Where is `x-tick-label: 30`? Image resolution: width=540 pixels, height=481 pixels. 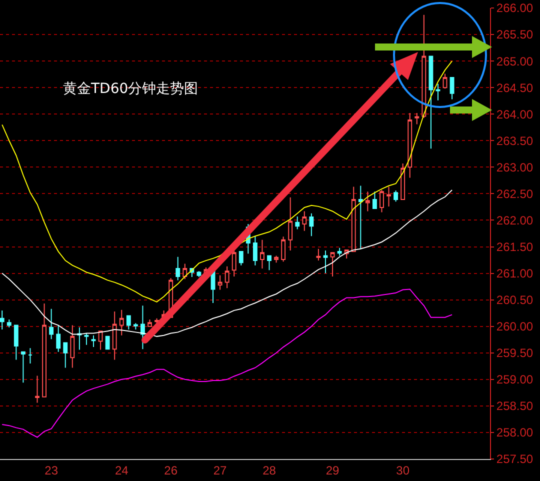 x-tick-label: 30 is located at coordinates (403, 470).